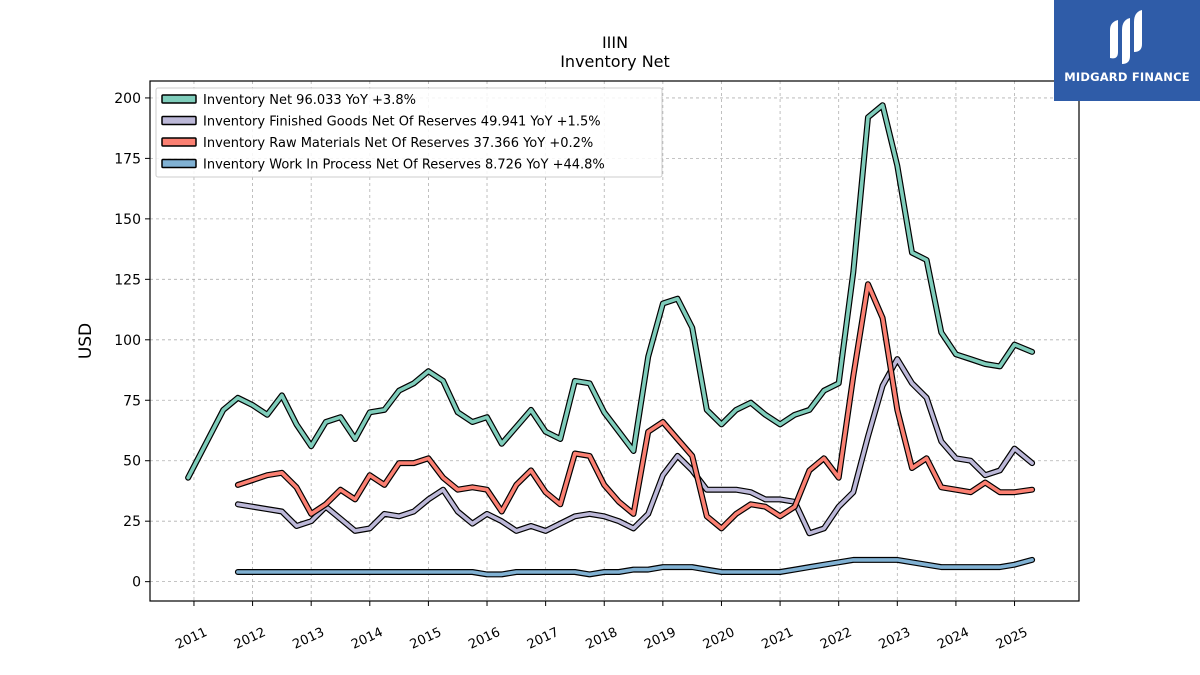 The width and height of the screenshot is (1200, 675). Describe the element at coordinates (635, 567) in the screenshot. I see `series-line` at that location.